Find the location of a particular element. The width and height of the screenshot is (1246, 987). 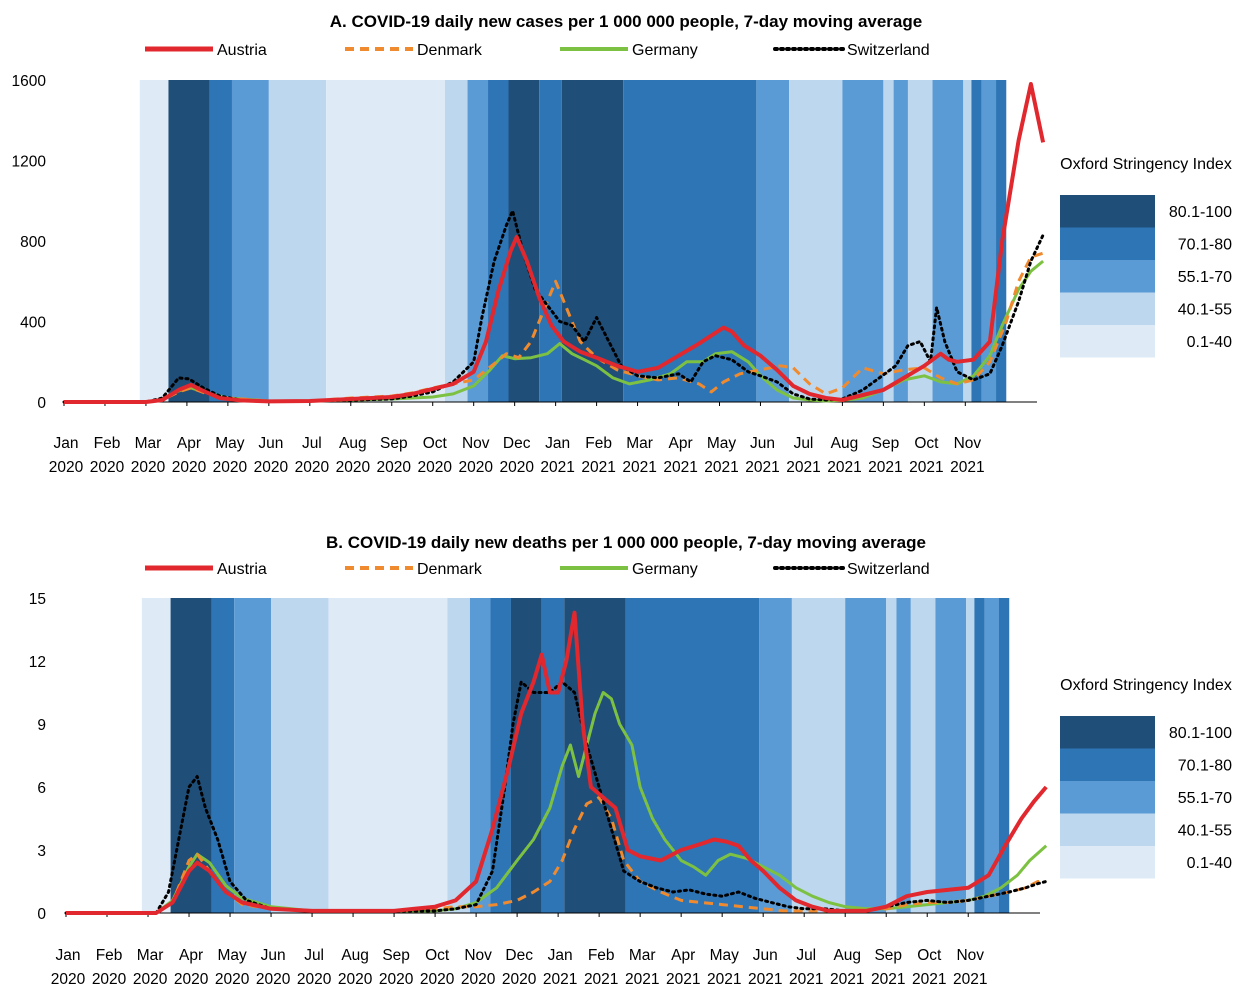

legend-label-austria: Austria is located at coordinates (242, 569).